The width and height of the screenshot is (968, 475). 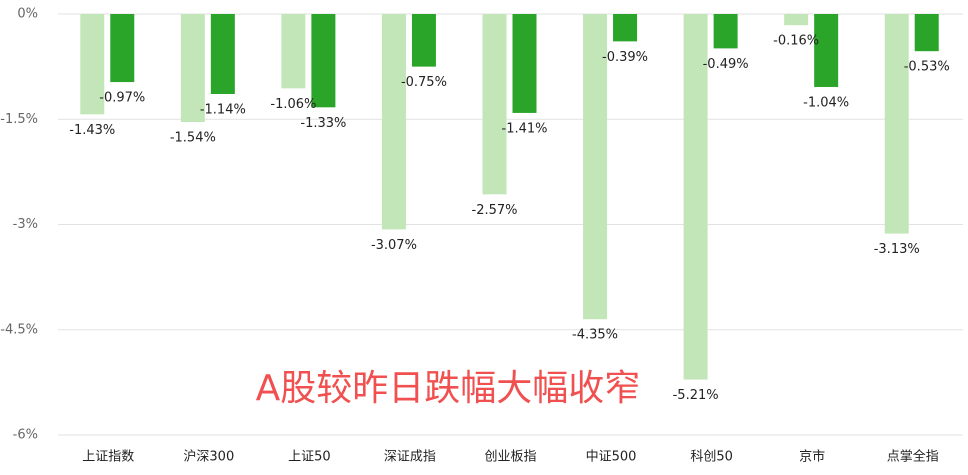 I want to click on x-tick-label: 上证50, so click(x=309, y=457).